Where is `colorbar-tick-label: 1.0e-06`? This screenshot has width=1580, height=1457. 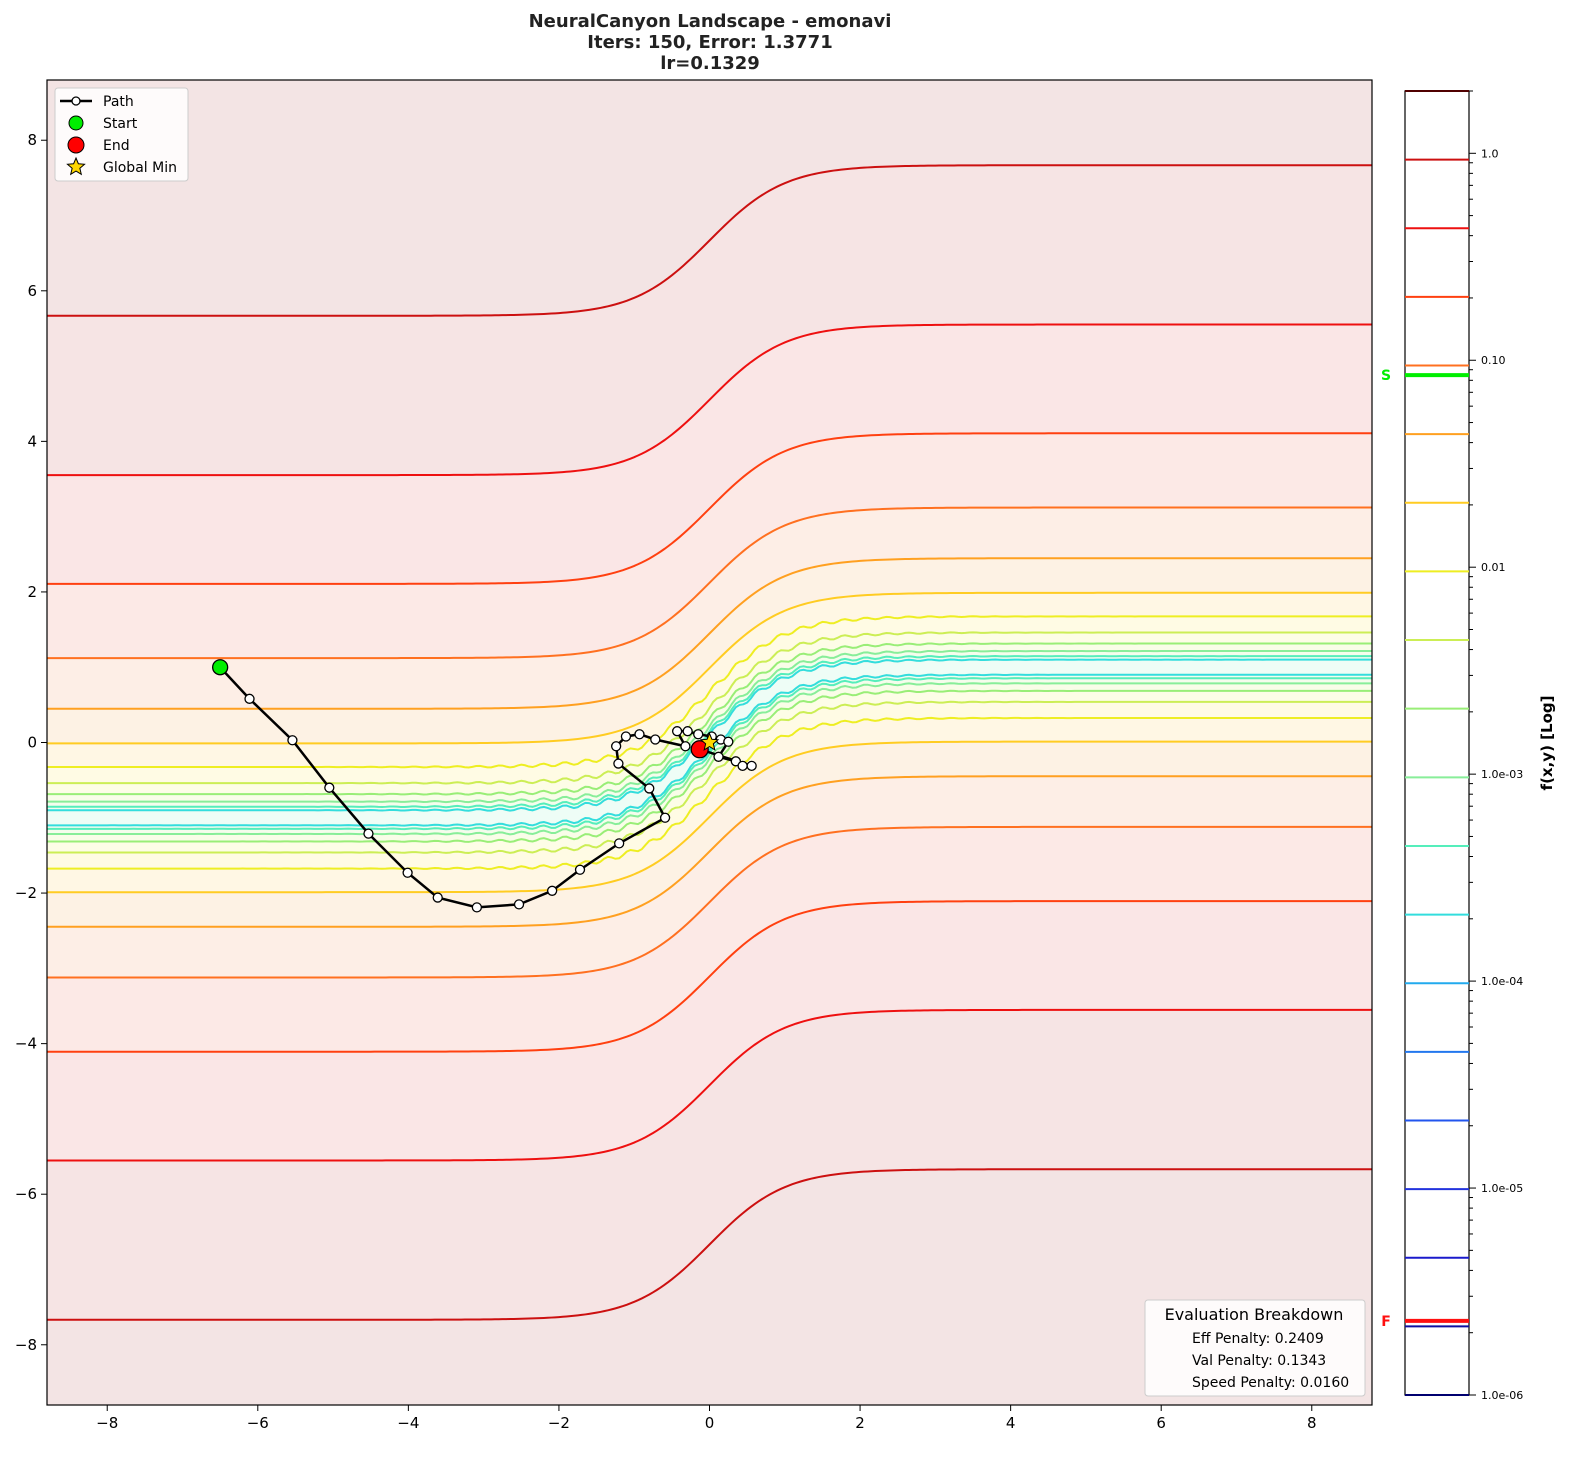 colorbar-tick-label: 1.0e-06 is located at coordinates (1502, 1395).